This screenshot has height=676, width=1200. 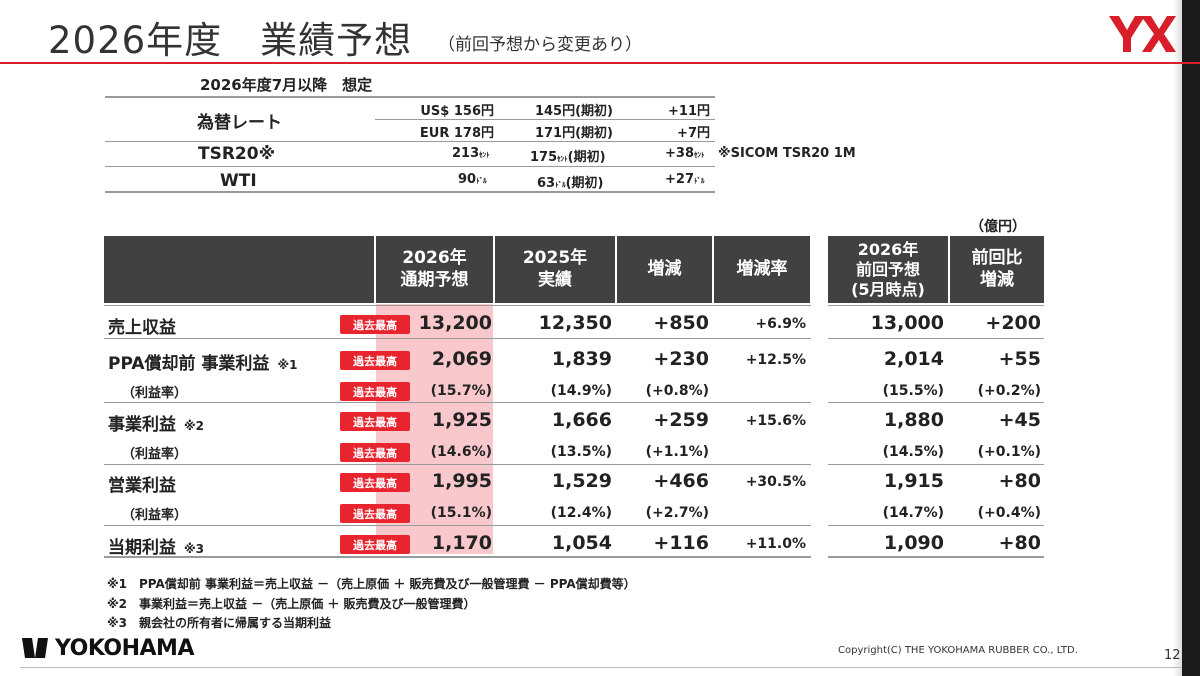 What do you see at coordinates (540, 45) in the screenshot?
I see `page-subtitle: （前回予想から変更あり）` at bounding box center [540, 45].